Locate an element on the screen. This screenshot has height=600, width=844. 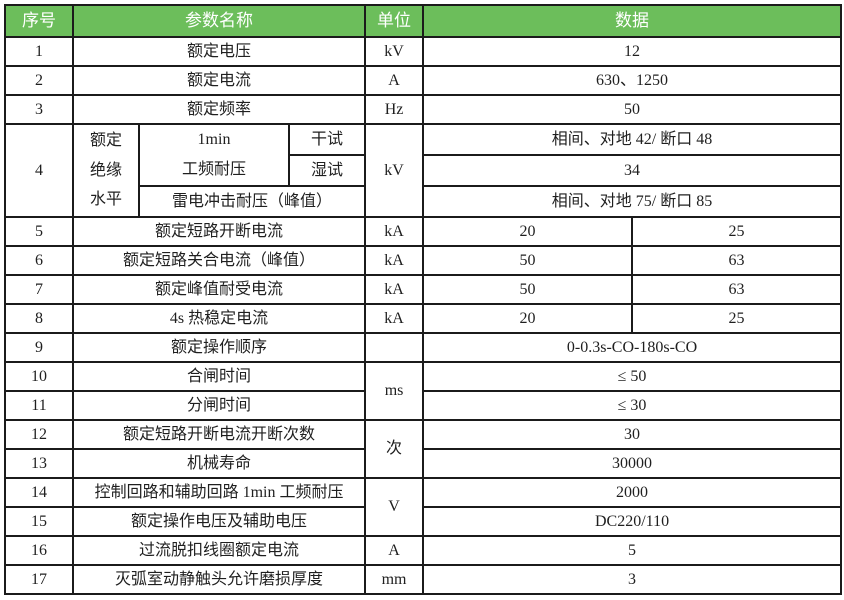
data-cell: 630、1250 is located at coordinates (632, 80).